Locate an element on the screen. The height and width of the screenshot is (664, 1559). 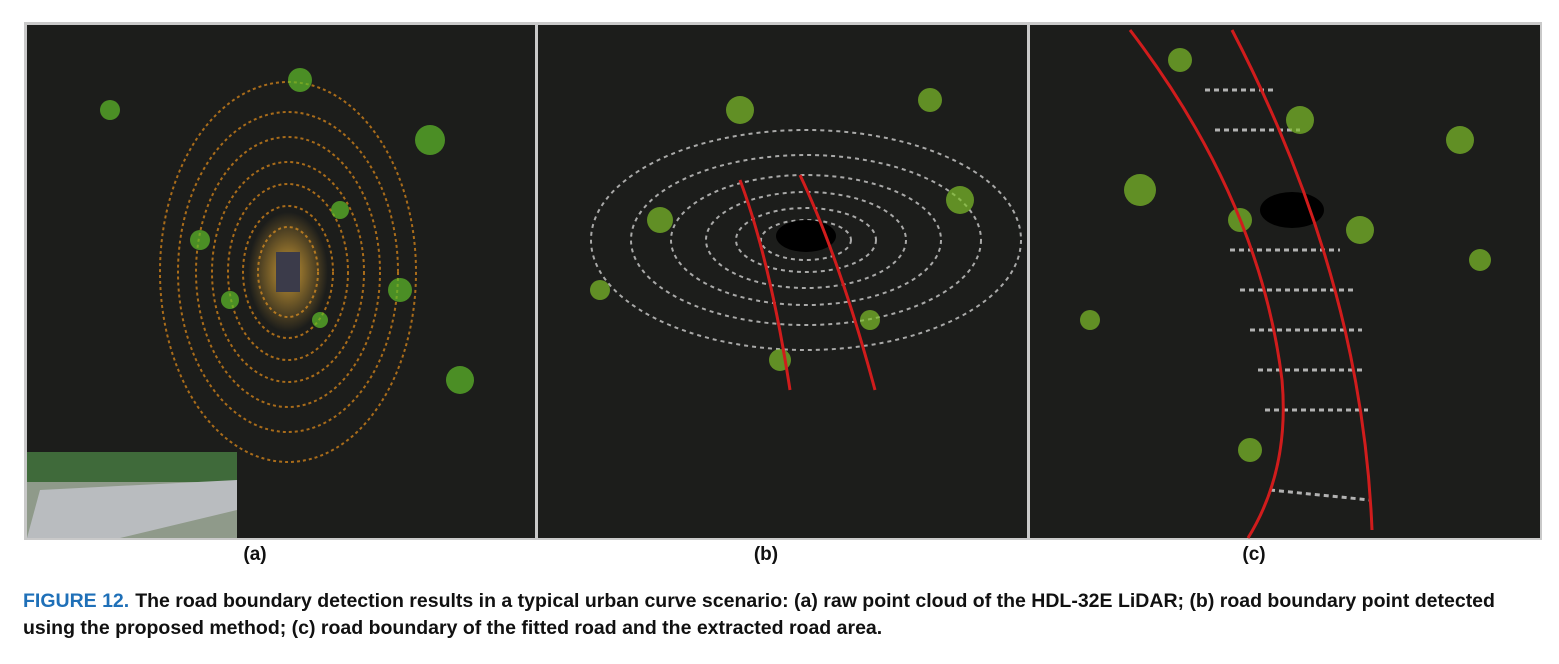
panel-label: (a) is located at coordinates (254, 554).